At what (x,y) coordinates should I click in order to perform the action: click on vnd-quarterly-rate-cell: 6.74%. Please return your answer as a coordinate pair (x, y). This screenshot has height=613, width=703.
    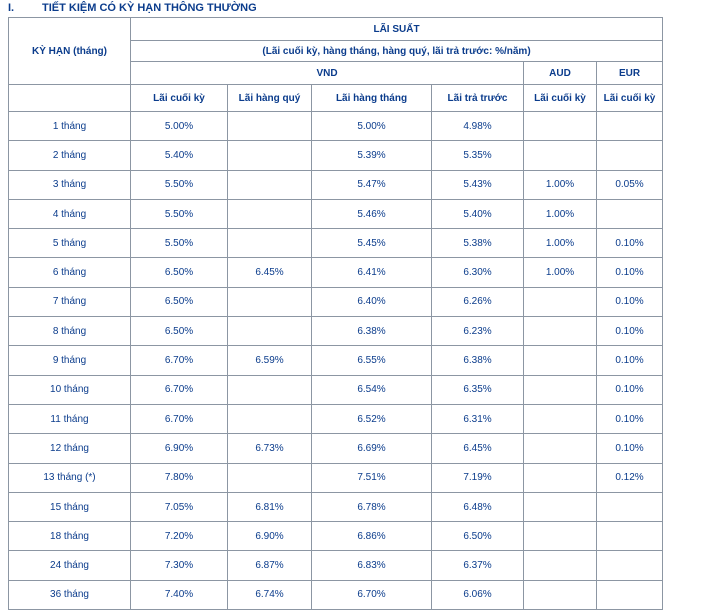
    Looking at the image, I should click on (269, 595).